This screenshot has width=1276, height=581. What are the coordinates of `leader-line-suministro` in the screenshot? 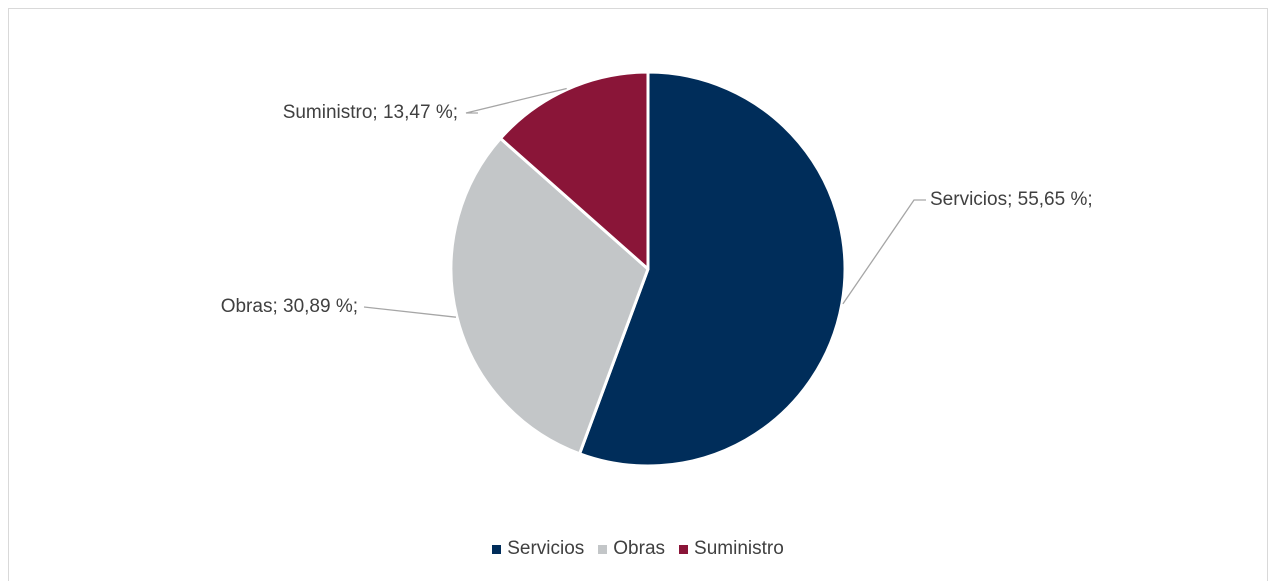 It's located at (516, 100).